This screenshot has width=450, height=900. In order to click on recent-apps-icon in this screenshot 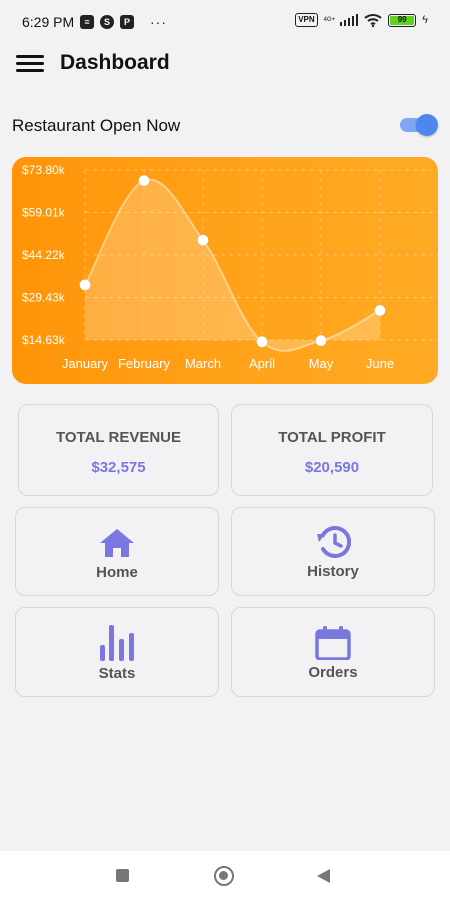, I will do `click(122, 875)`.